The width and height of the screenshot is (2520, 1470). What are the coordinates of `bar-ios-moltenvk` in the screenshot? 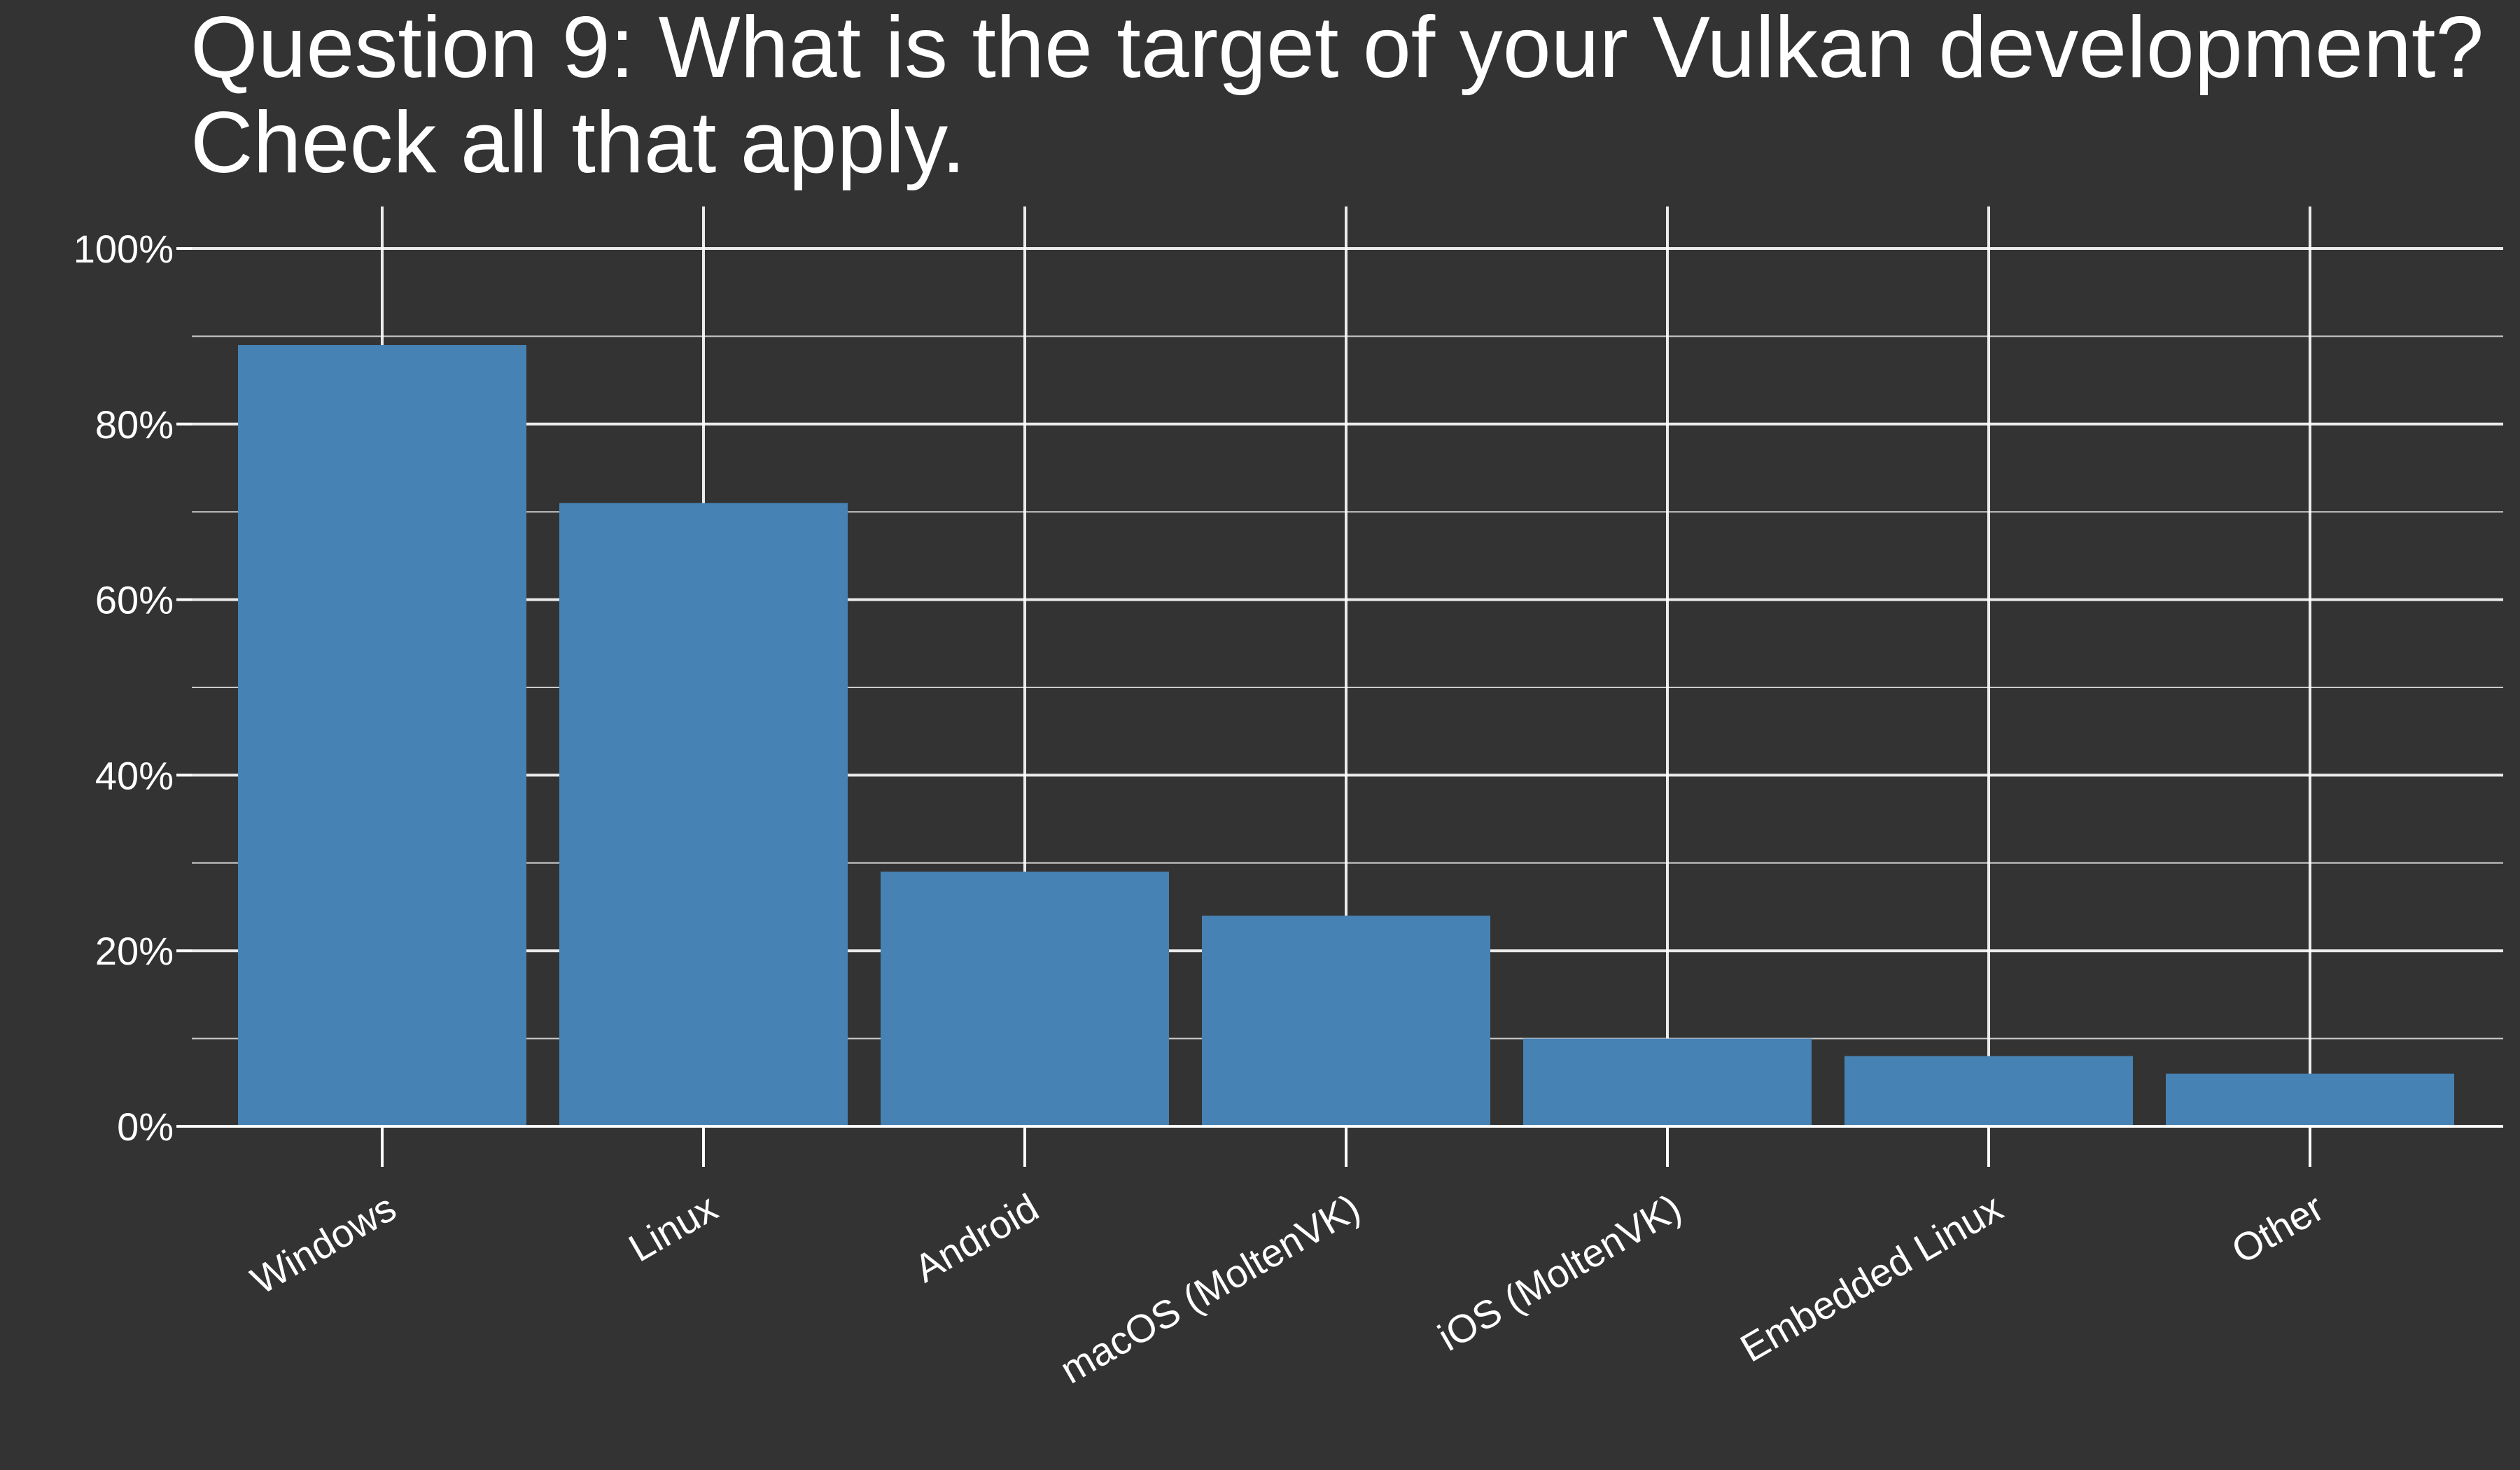 It's located at (1667, 1082).